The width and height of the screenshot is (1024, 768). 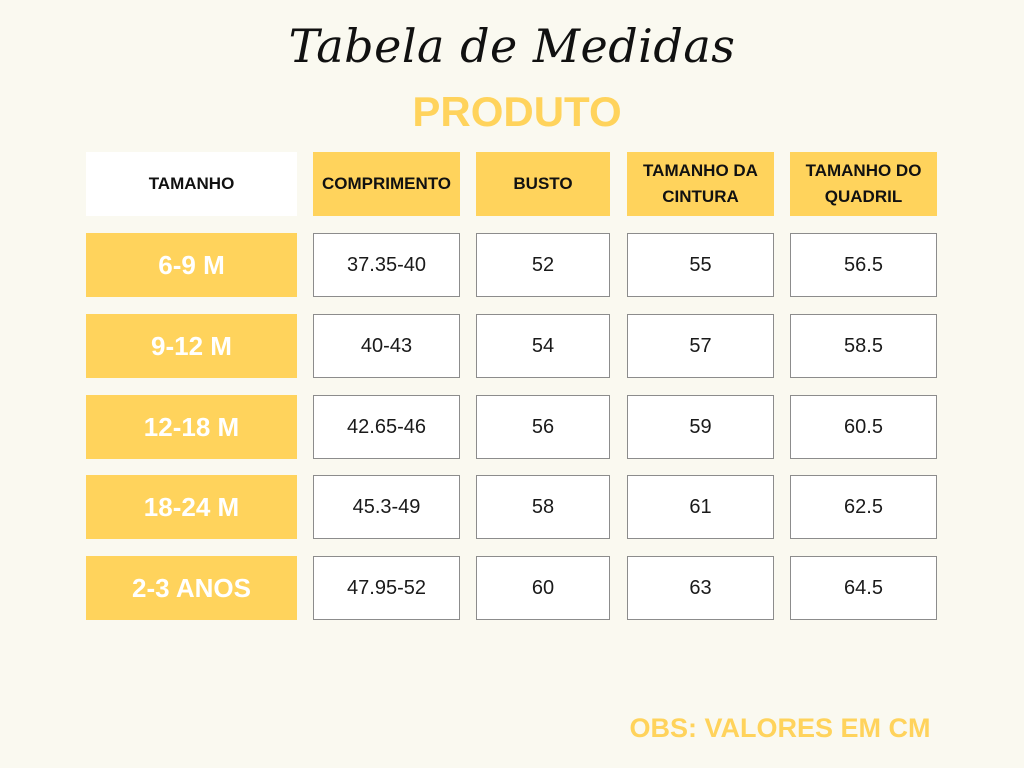 What do you see at coordinates (386, 427) in the screenshot?
I see `comprimento-cell: 42.65-46` at bounding box center [386, 427].